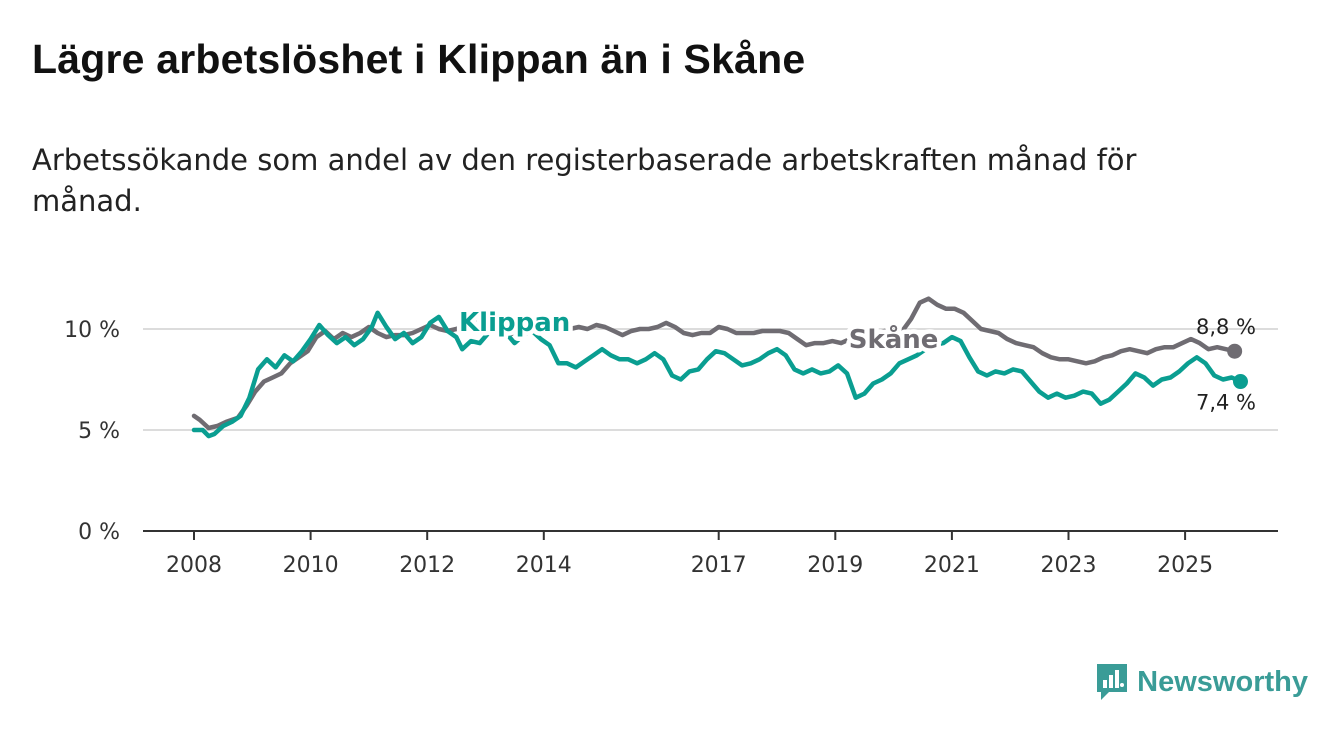 This screenshot has height=734, width=1340. I want to click on series-label-klippan: Klippan, so click(514, 323).